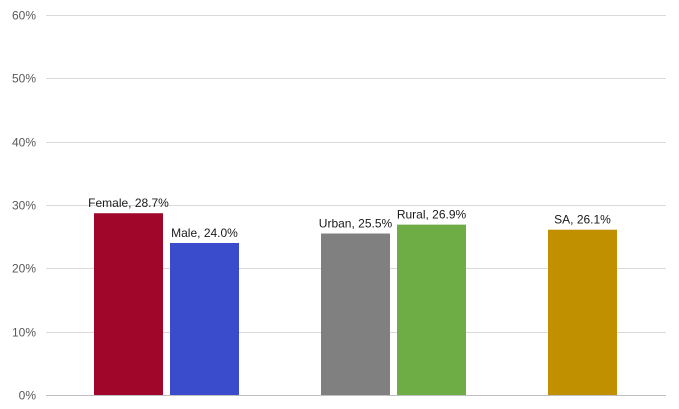  Describe the element at coordinates (28, 396) in the screenshot. I see `y-tick-label: 0%` at that location.